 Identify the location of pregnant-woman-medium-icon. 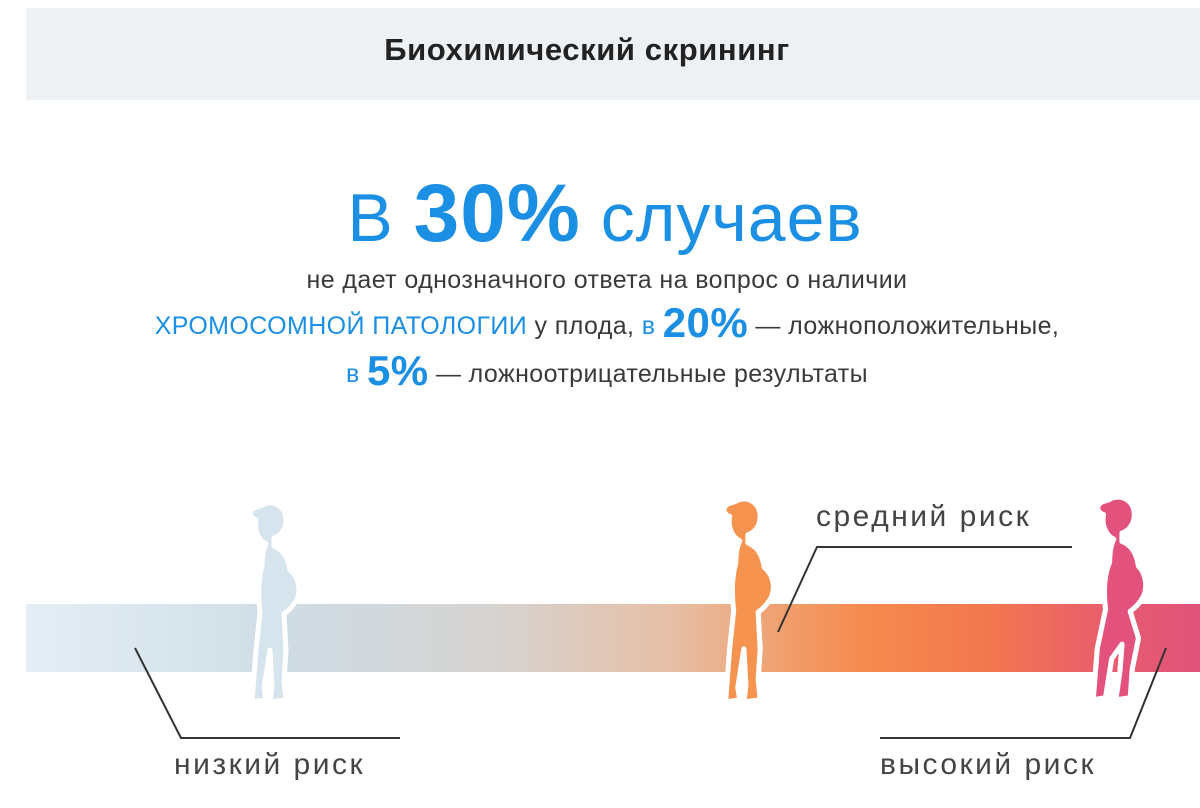
(748, 600).